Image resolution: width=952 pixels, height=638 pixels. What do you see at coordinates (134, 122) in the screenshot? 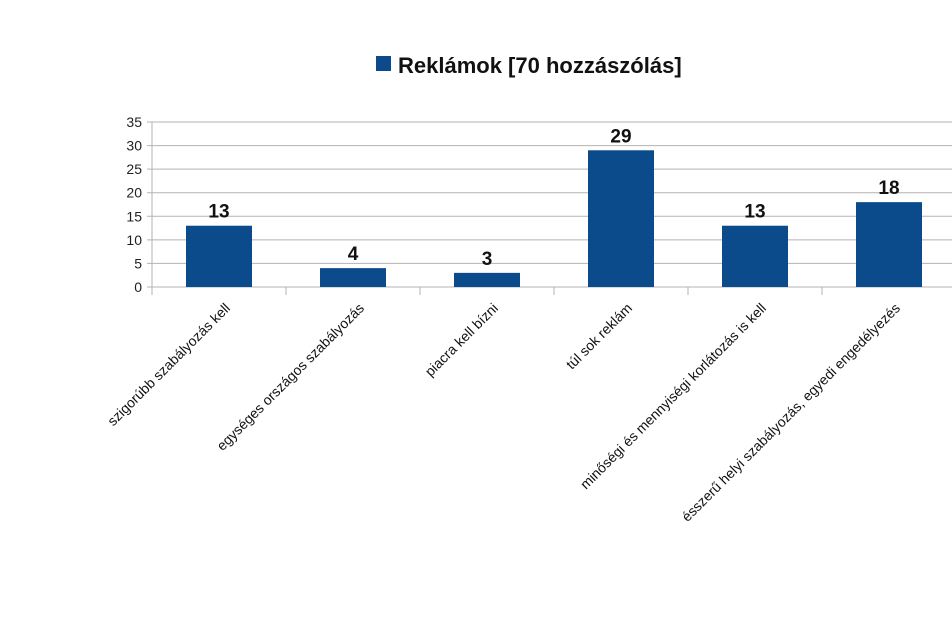
I see `y-tick-label: 35` at bounding box center [134, 122].